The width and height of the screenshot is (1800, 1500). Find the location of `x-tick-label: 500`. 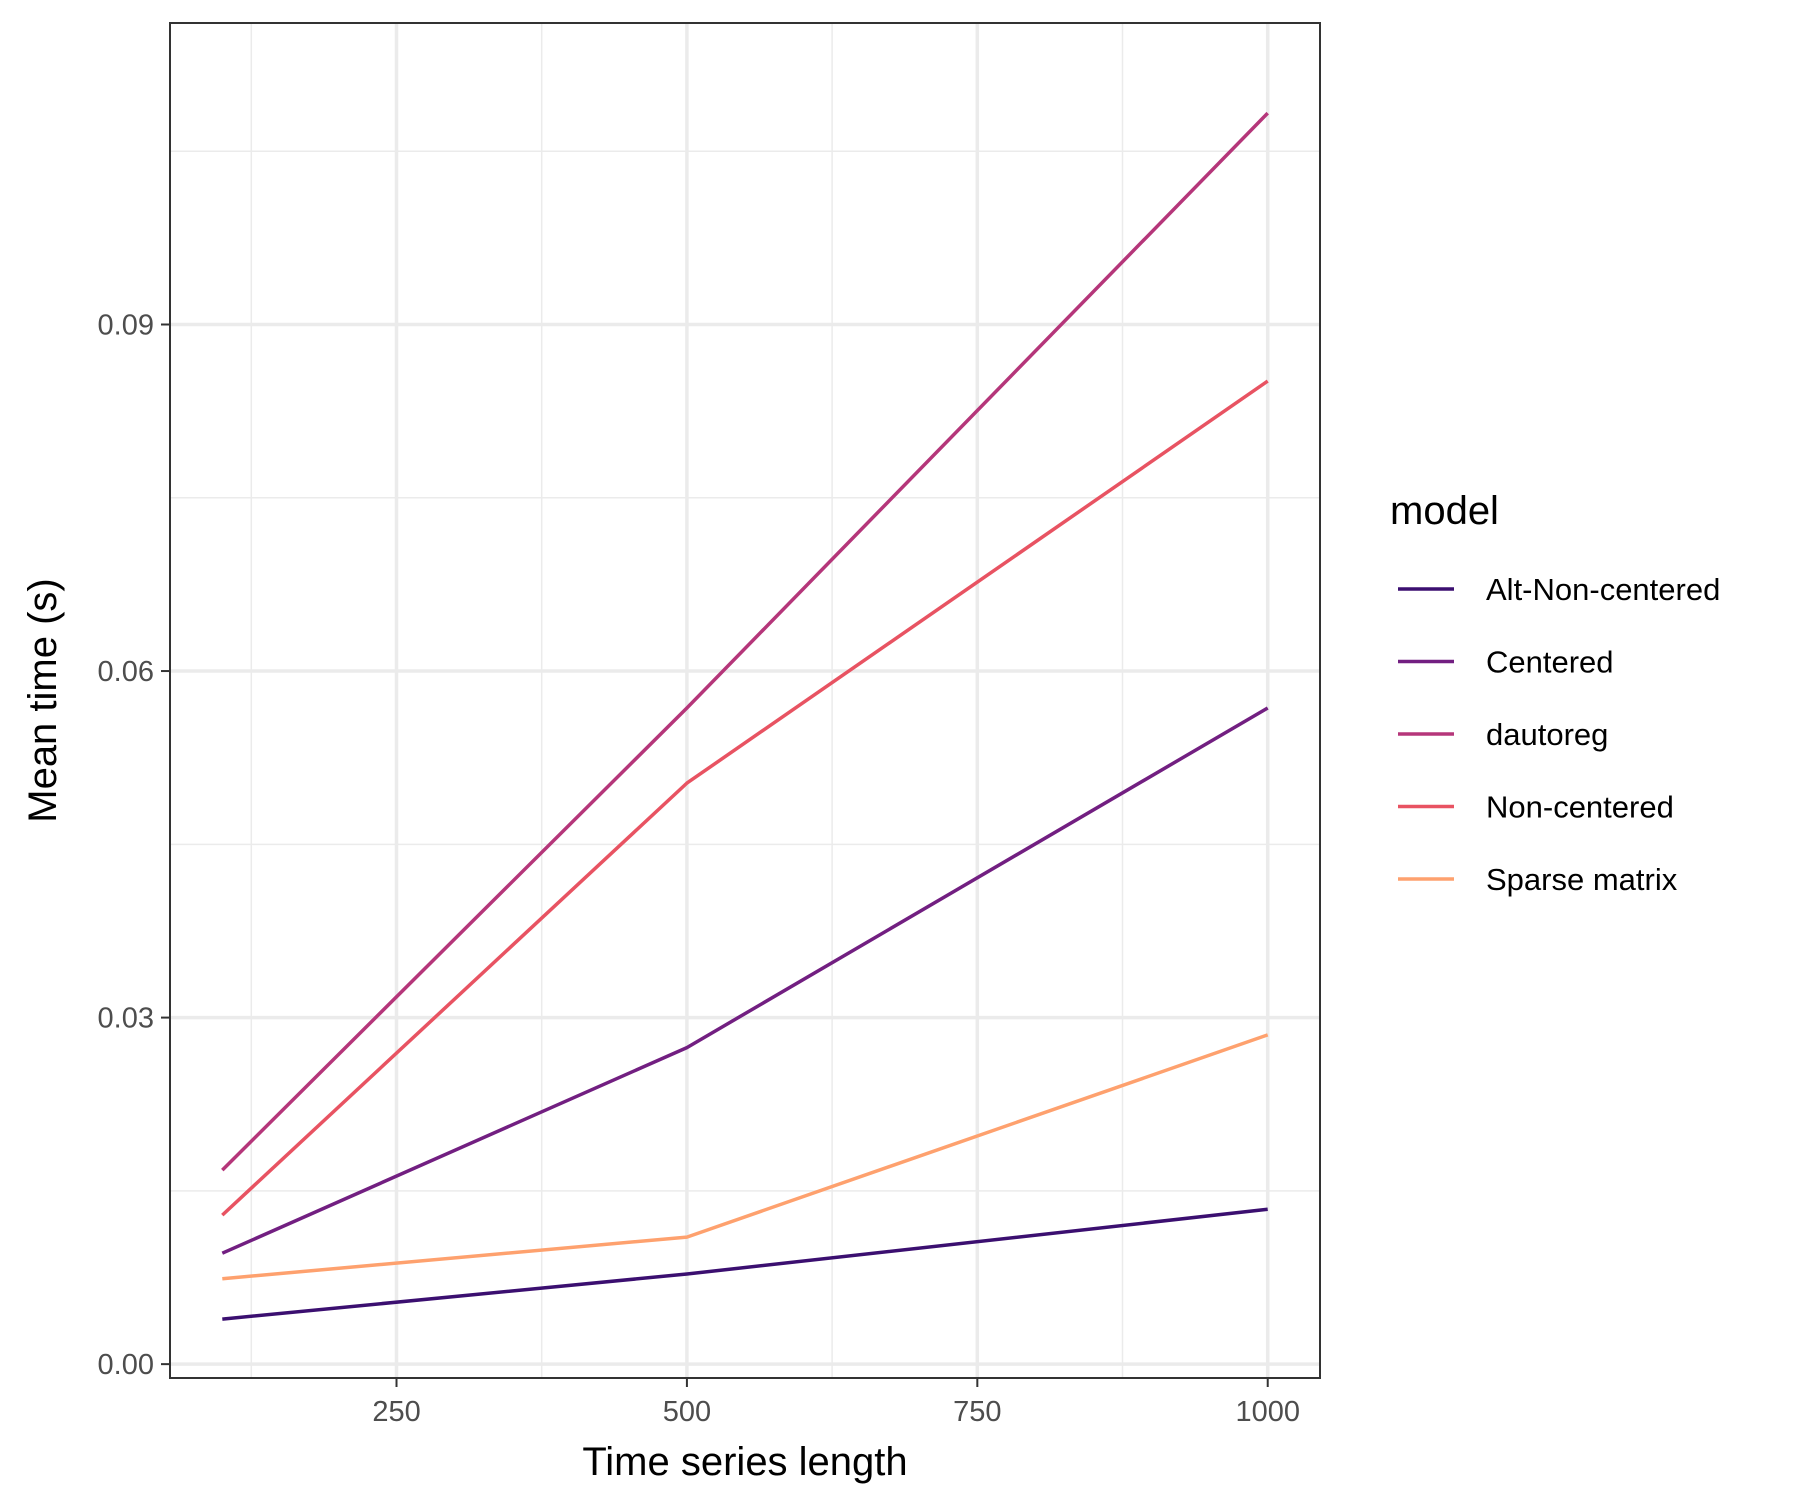

x-tick-label: 500 is located at coordinates (687, 1412).